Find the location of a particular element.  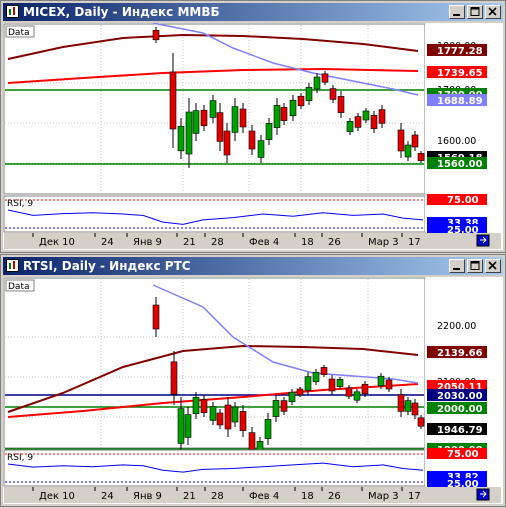

price-axis is located at coordinates (463, 363).